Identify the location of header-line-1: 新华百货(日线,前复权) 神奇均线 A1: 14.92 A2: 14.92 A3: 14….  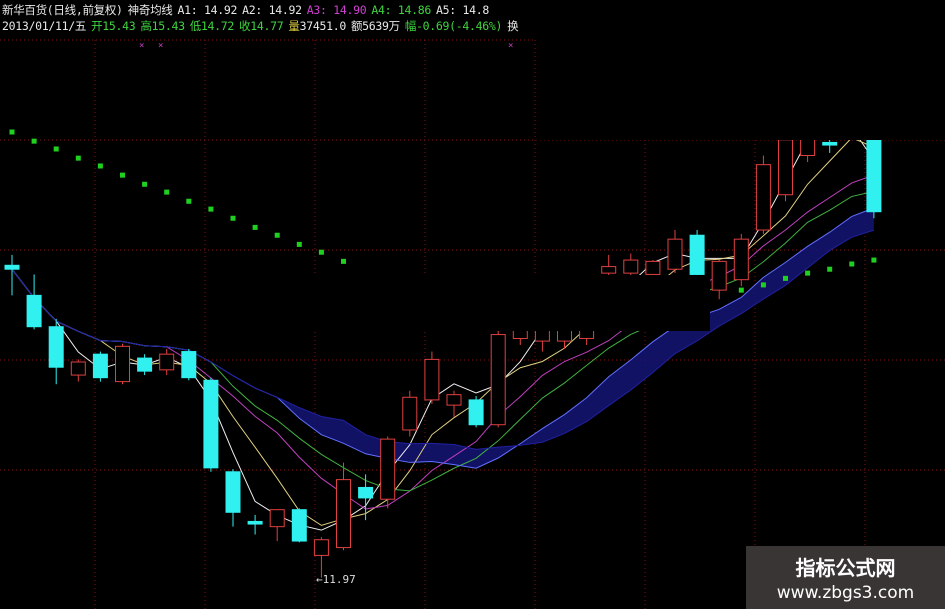
(248, 10).